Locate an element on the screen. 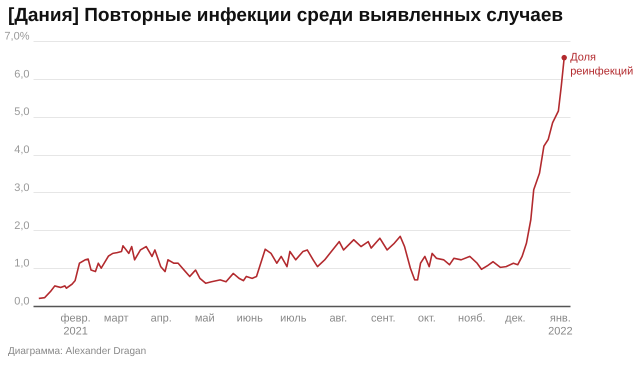 Image resolution: width=640 pixels, height=367 pixels. x-tick-label: нояб. is located at coordinates (472, 318).